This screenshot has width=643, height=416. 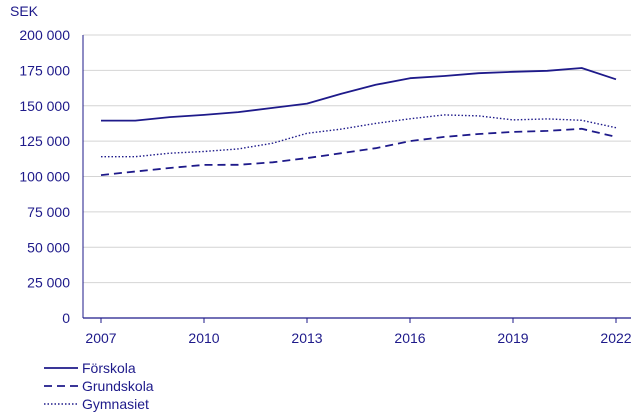 I want to click on series-line-grundskola, so click(x=358, y=151).